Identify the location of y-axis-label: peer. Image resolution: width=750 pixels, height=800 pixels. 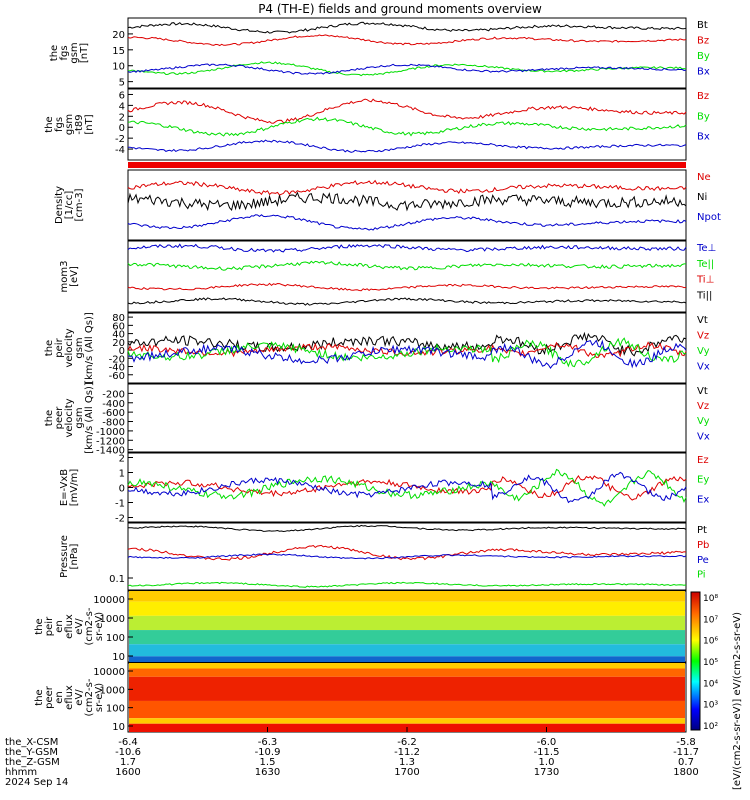
(49, 697).